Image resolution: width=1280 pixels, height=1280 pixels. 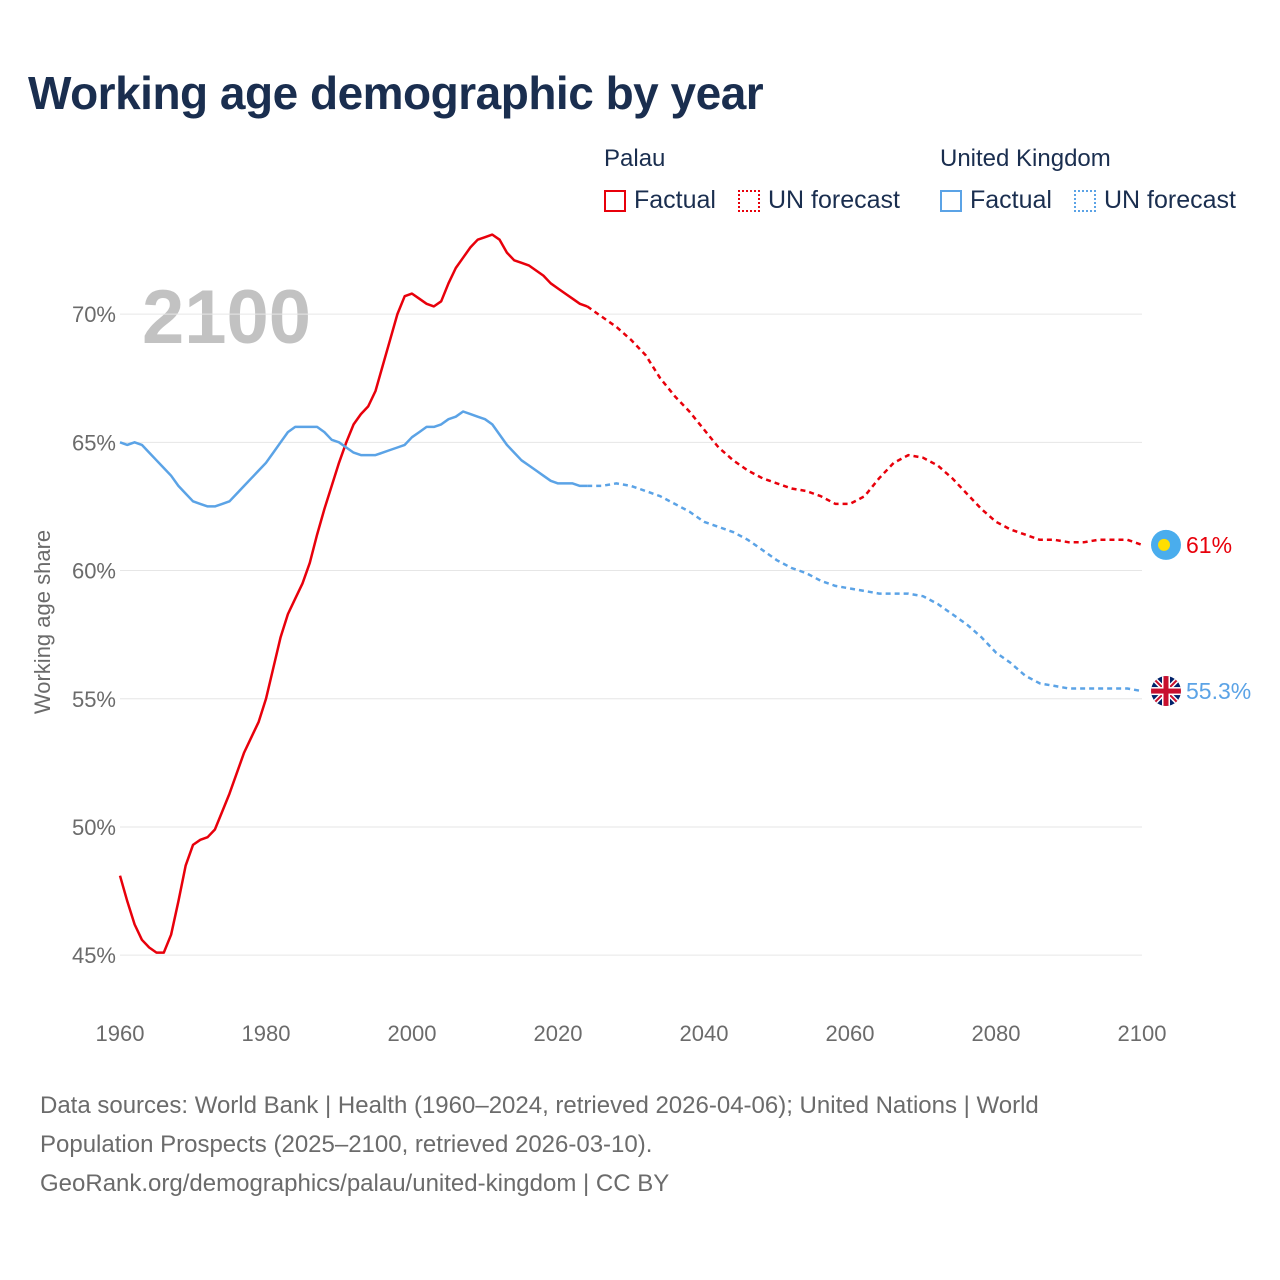 I want to click on legend-item-uk-factual: Factual, so click(x=996, y=200).